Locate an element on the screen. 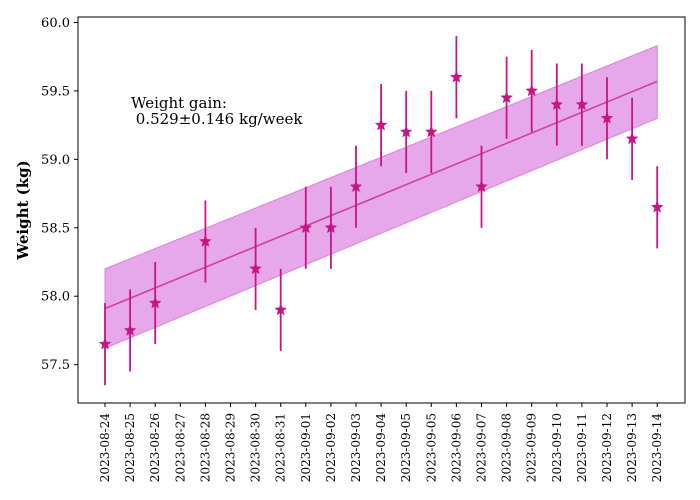  x-tick-label: 2023-08-30 is located at coordinates (256, 447).